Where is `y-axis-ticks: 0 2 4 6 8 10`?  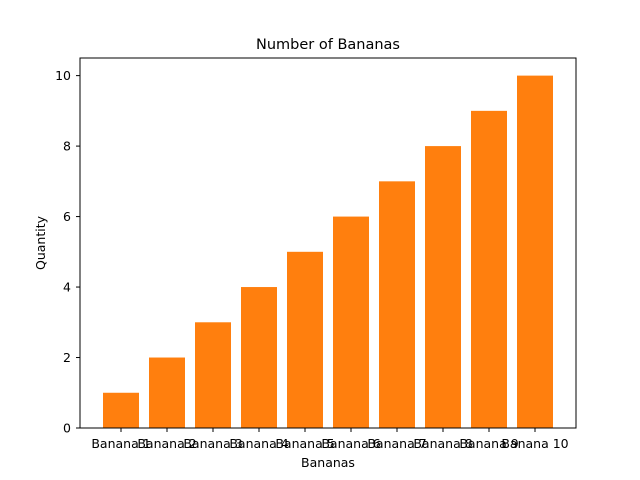 y-axis-ticks: 0 2 4 6 8 10 is located at coordinates (67, 252).